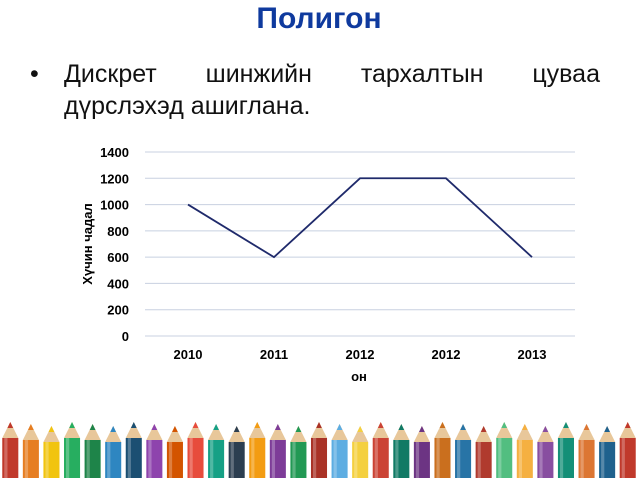  Describe the element at coordinates (118, 310) in the screenshot. I see `y-tick-label: 200` at that location.